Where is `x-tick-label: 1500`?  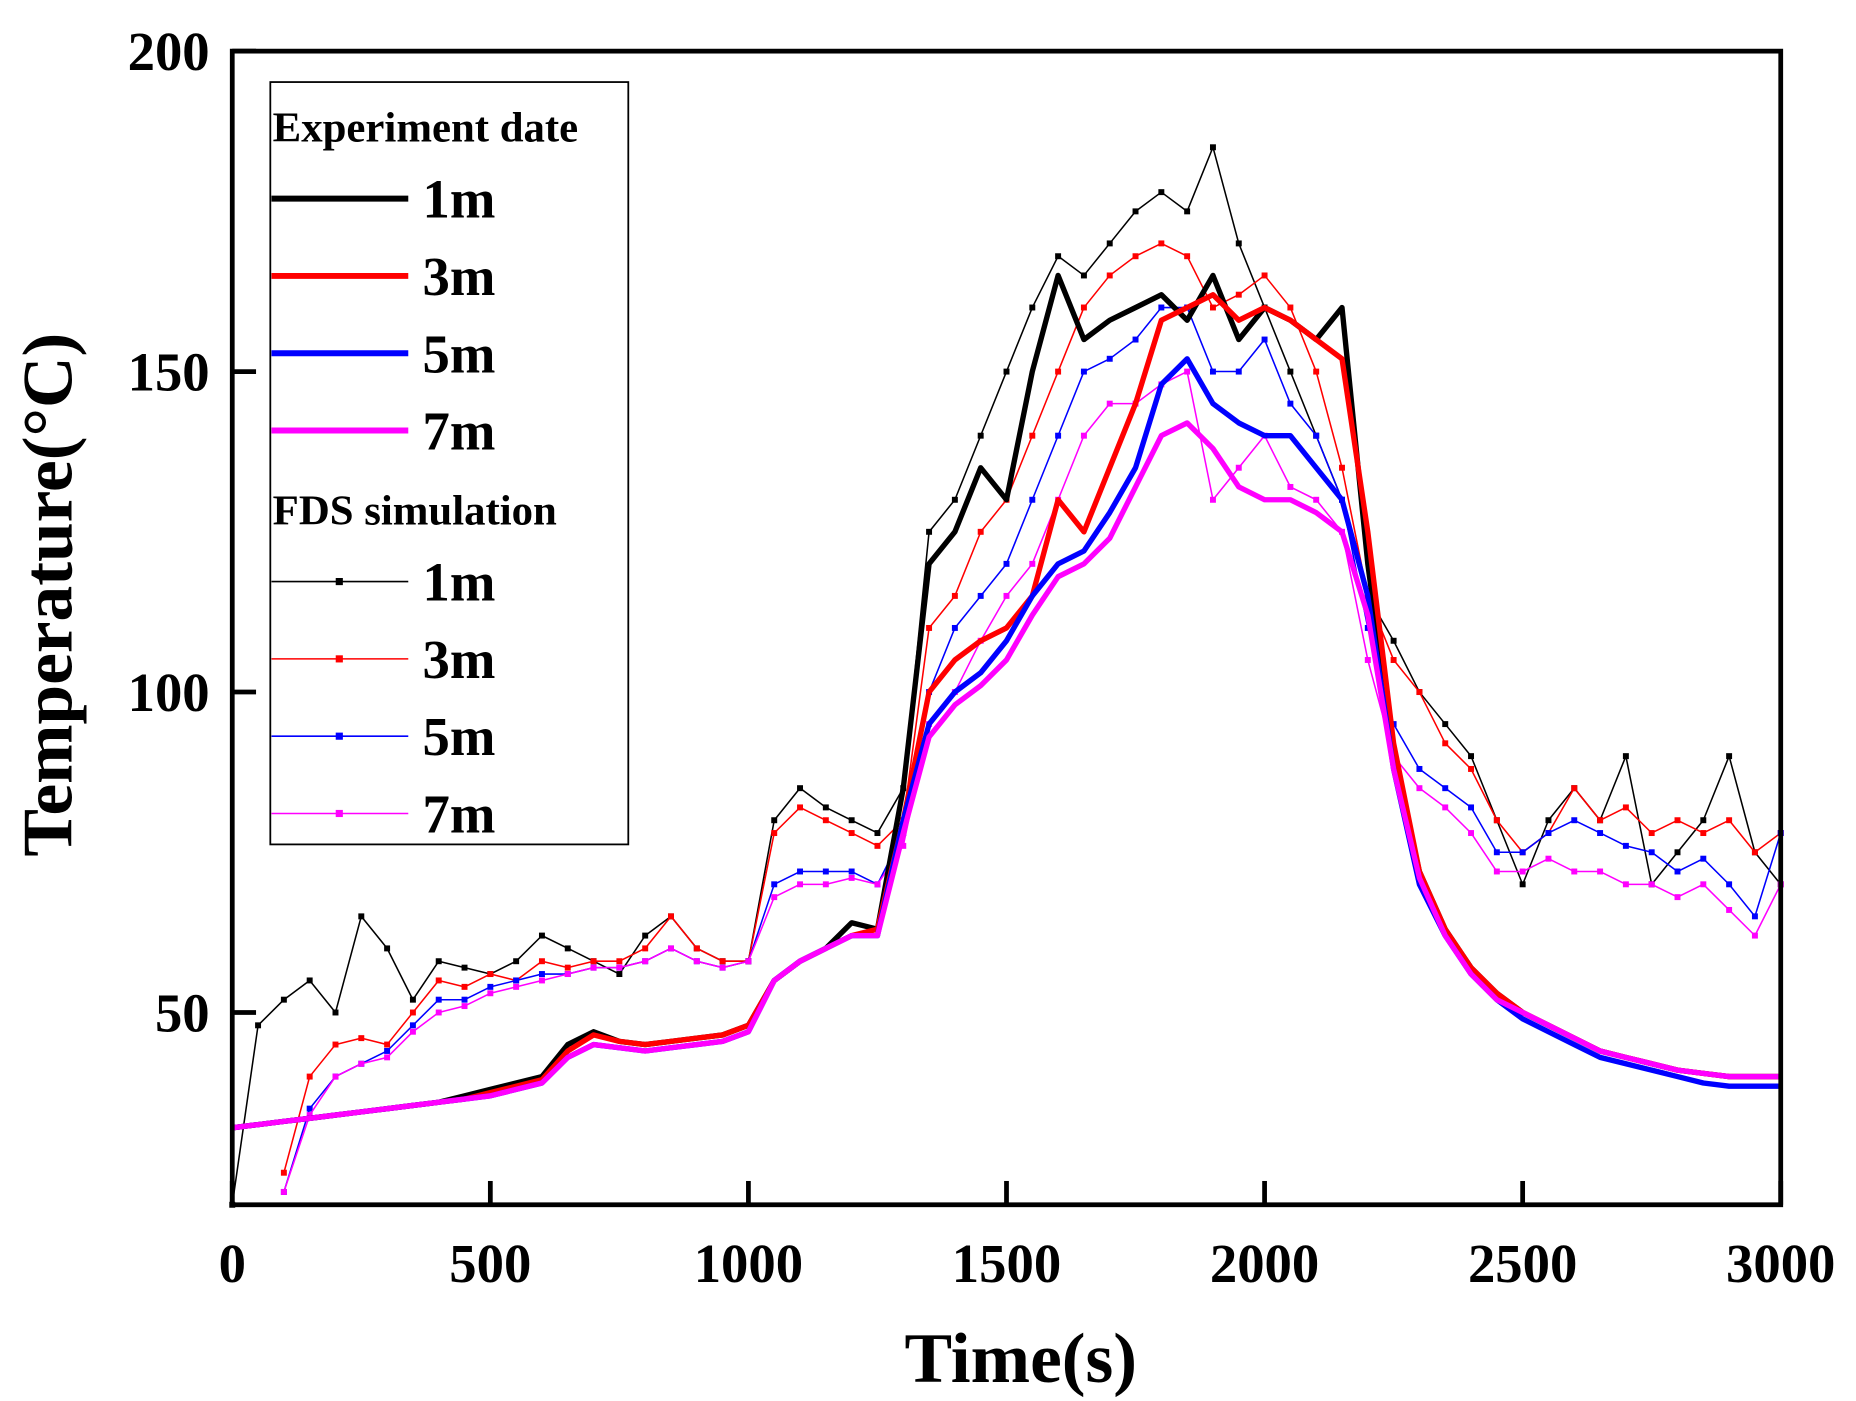 x-tick-label: 1500 is located at coordinates (1006, 1263).